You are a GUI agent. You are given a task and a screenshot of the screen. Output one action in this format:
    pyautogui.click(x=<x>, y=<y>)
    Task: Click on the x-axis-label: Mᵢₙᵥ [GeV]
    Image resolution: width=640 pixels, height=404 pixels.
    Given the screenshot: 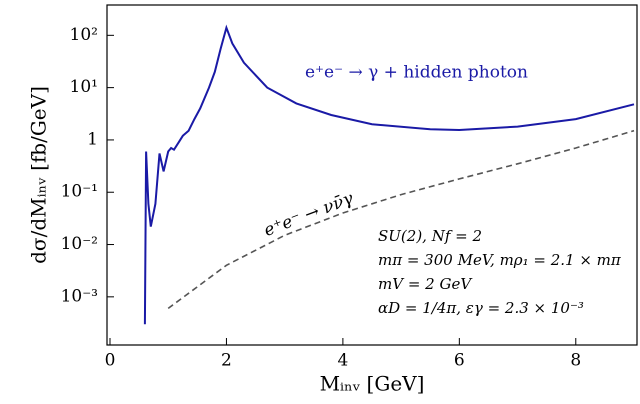 What is the action you would take?
    pyautogui.click(x=372, y=384)
    